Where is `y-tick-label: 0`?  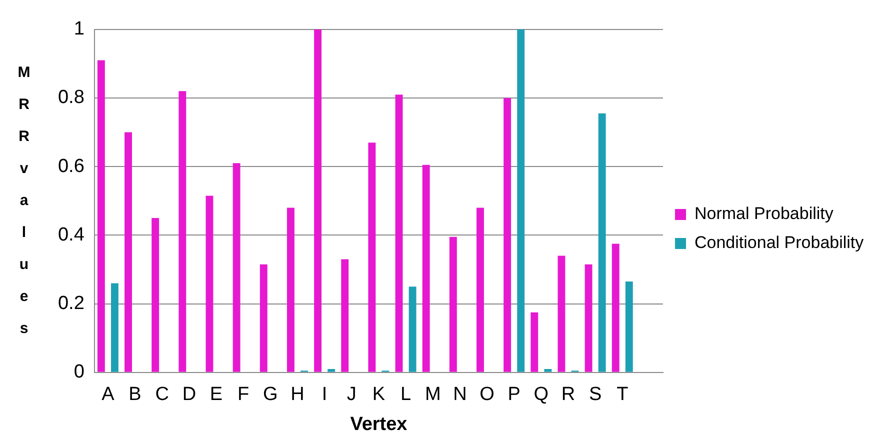
y-tick-label: 0 is located at coordinates (79, 372).